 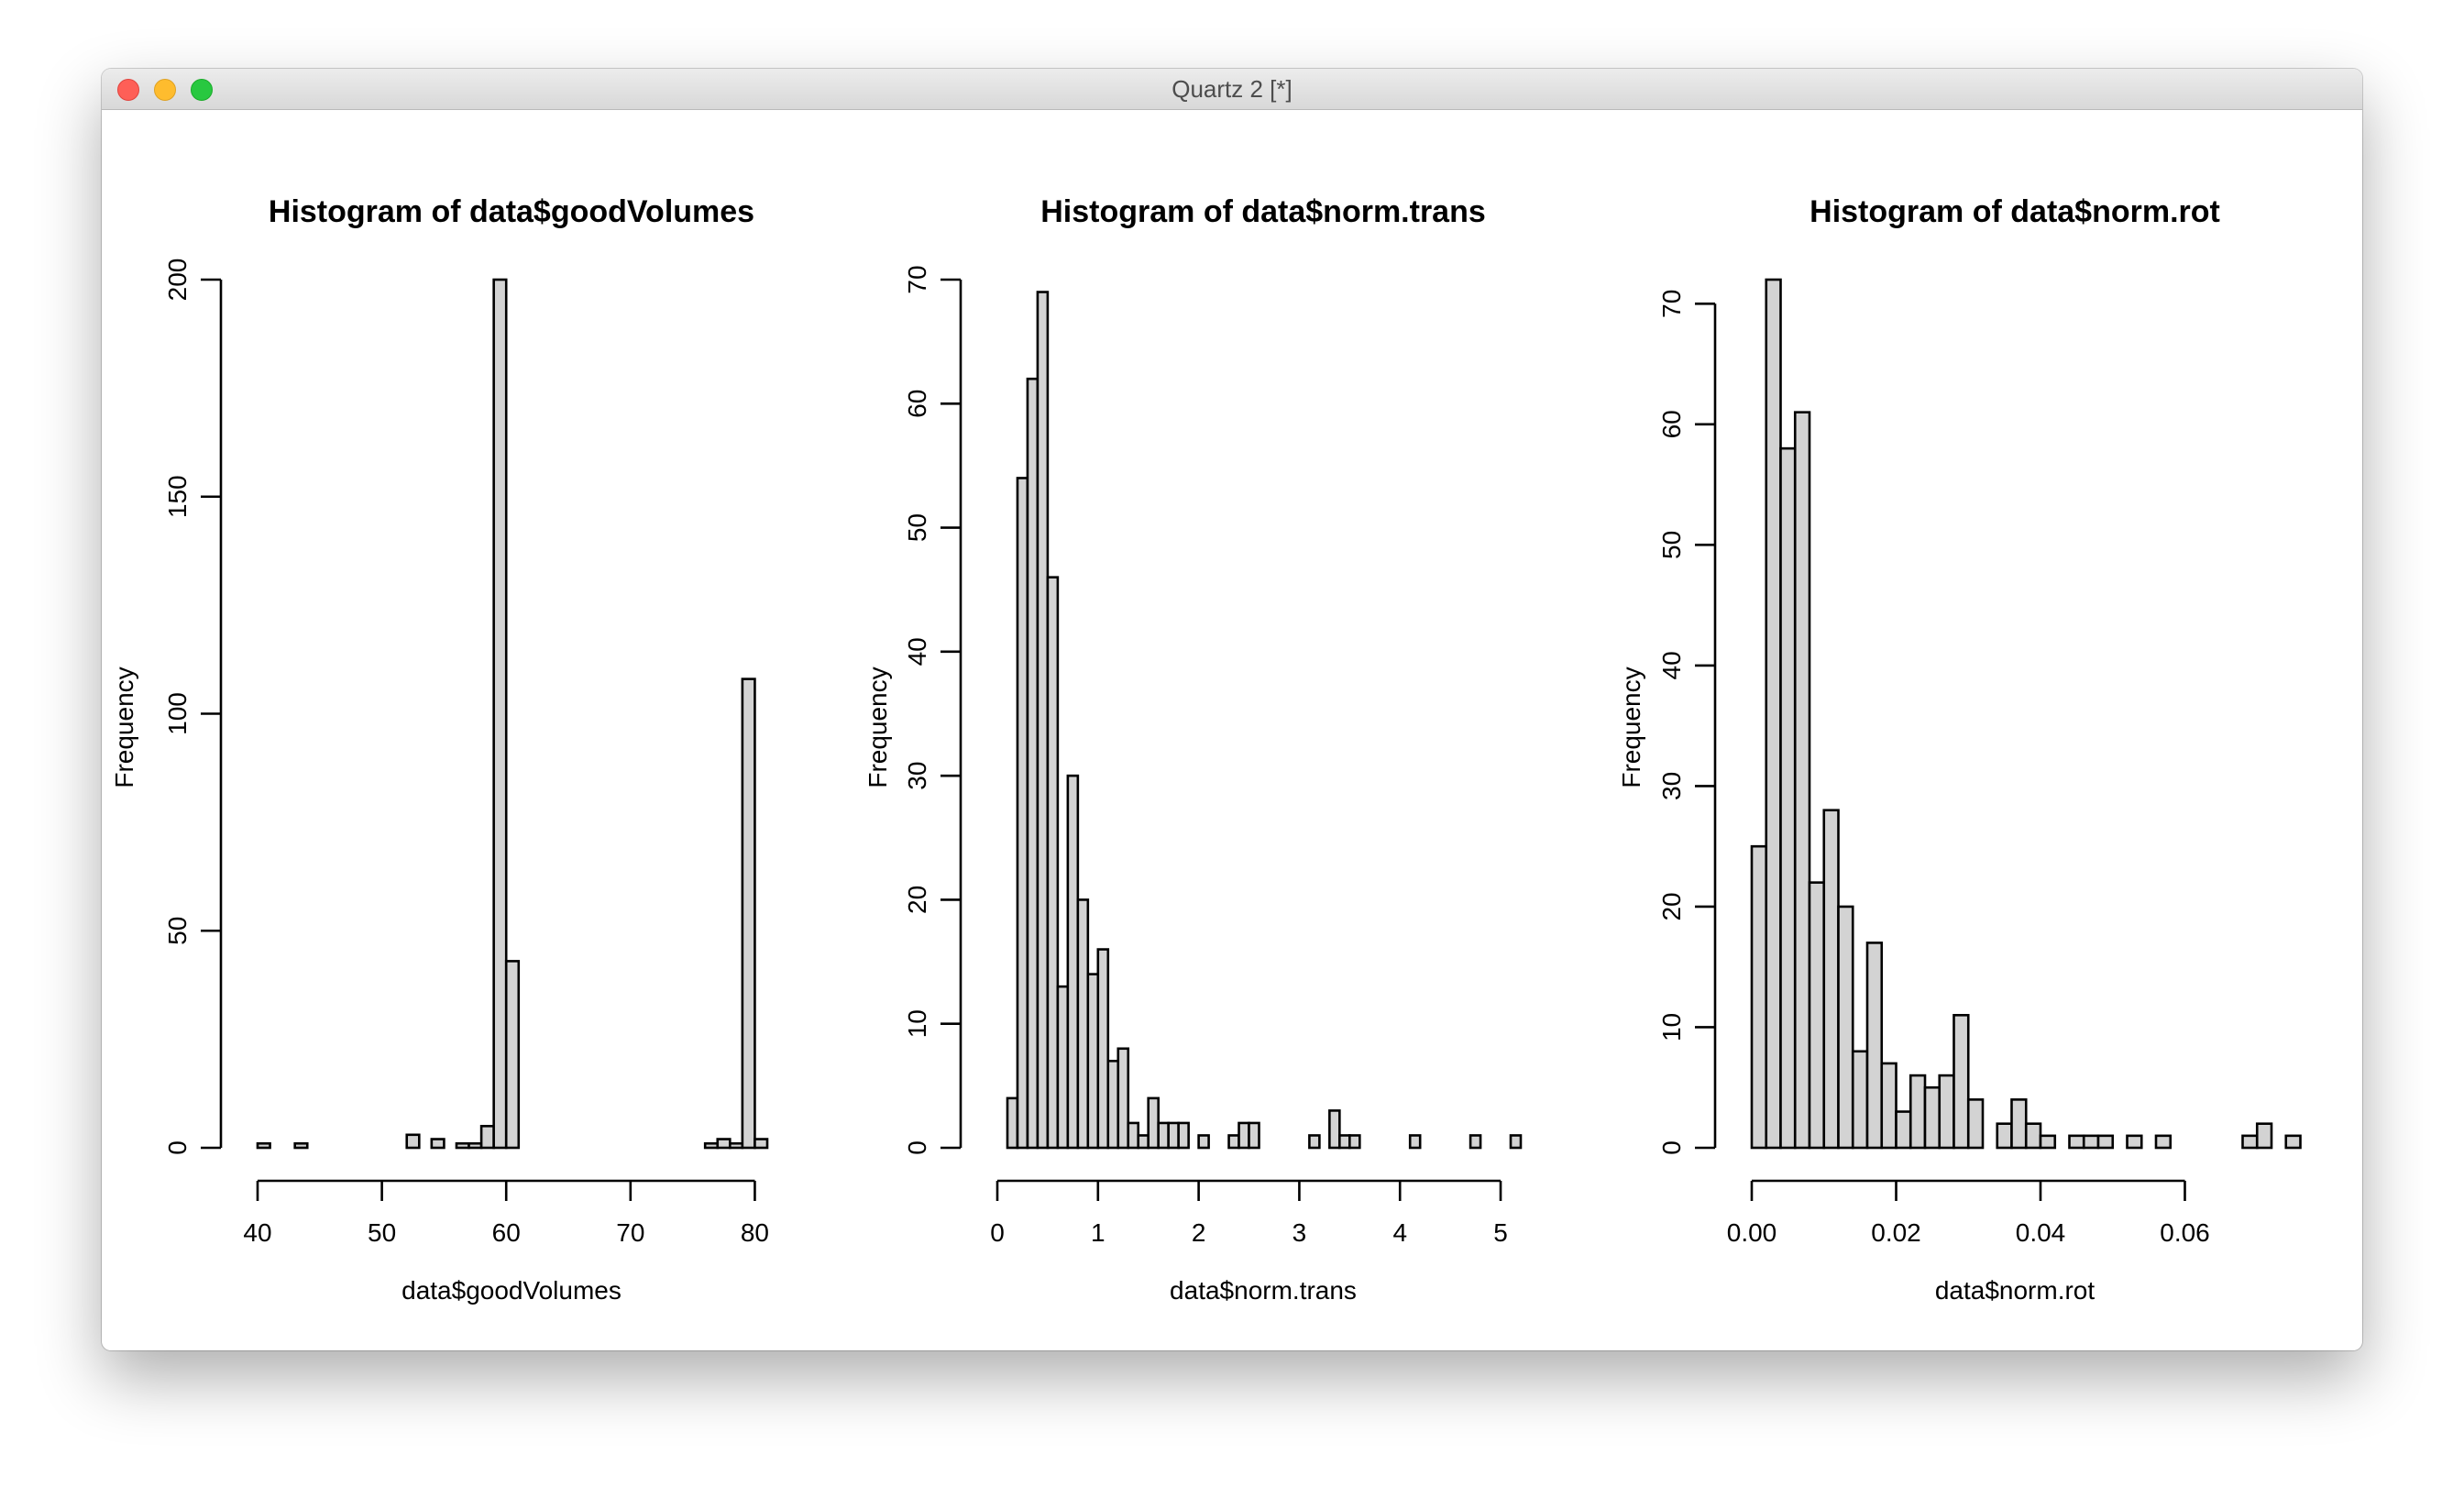 What do you see at coordinates (1671, 424) in the screenshot?
I see `y-tick-label: 60` at bounding box center [1671, 424].